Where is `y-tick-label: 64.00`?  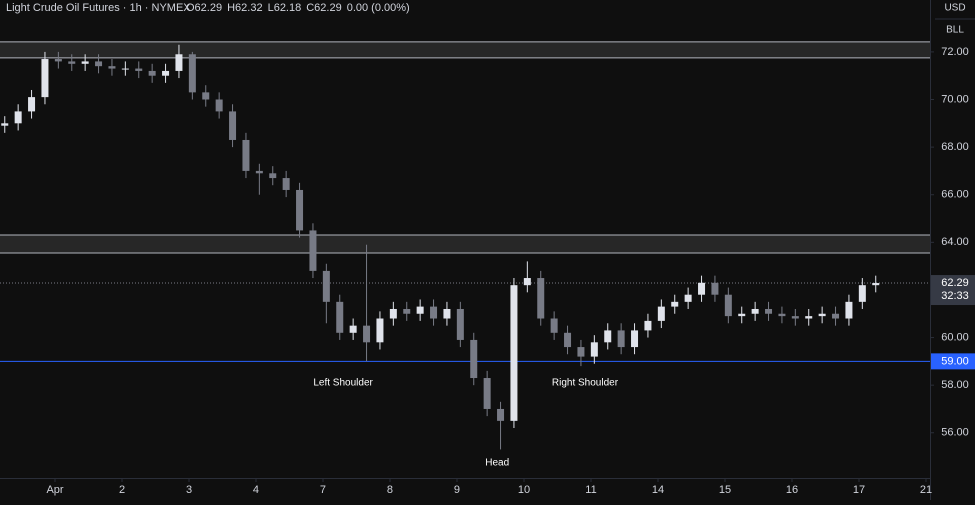 y-tick-label: 64.00 is located at coordinates (955, 242).